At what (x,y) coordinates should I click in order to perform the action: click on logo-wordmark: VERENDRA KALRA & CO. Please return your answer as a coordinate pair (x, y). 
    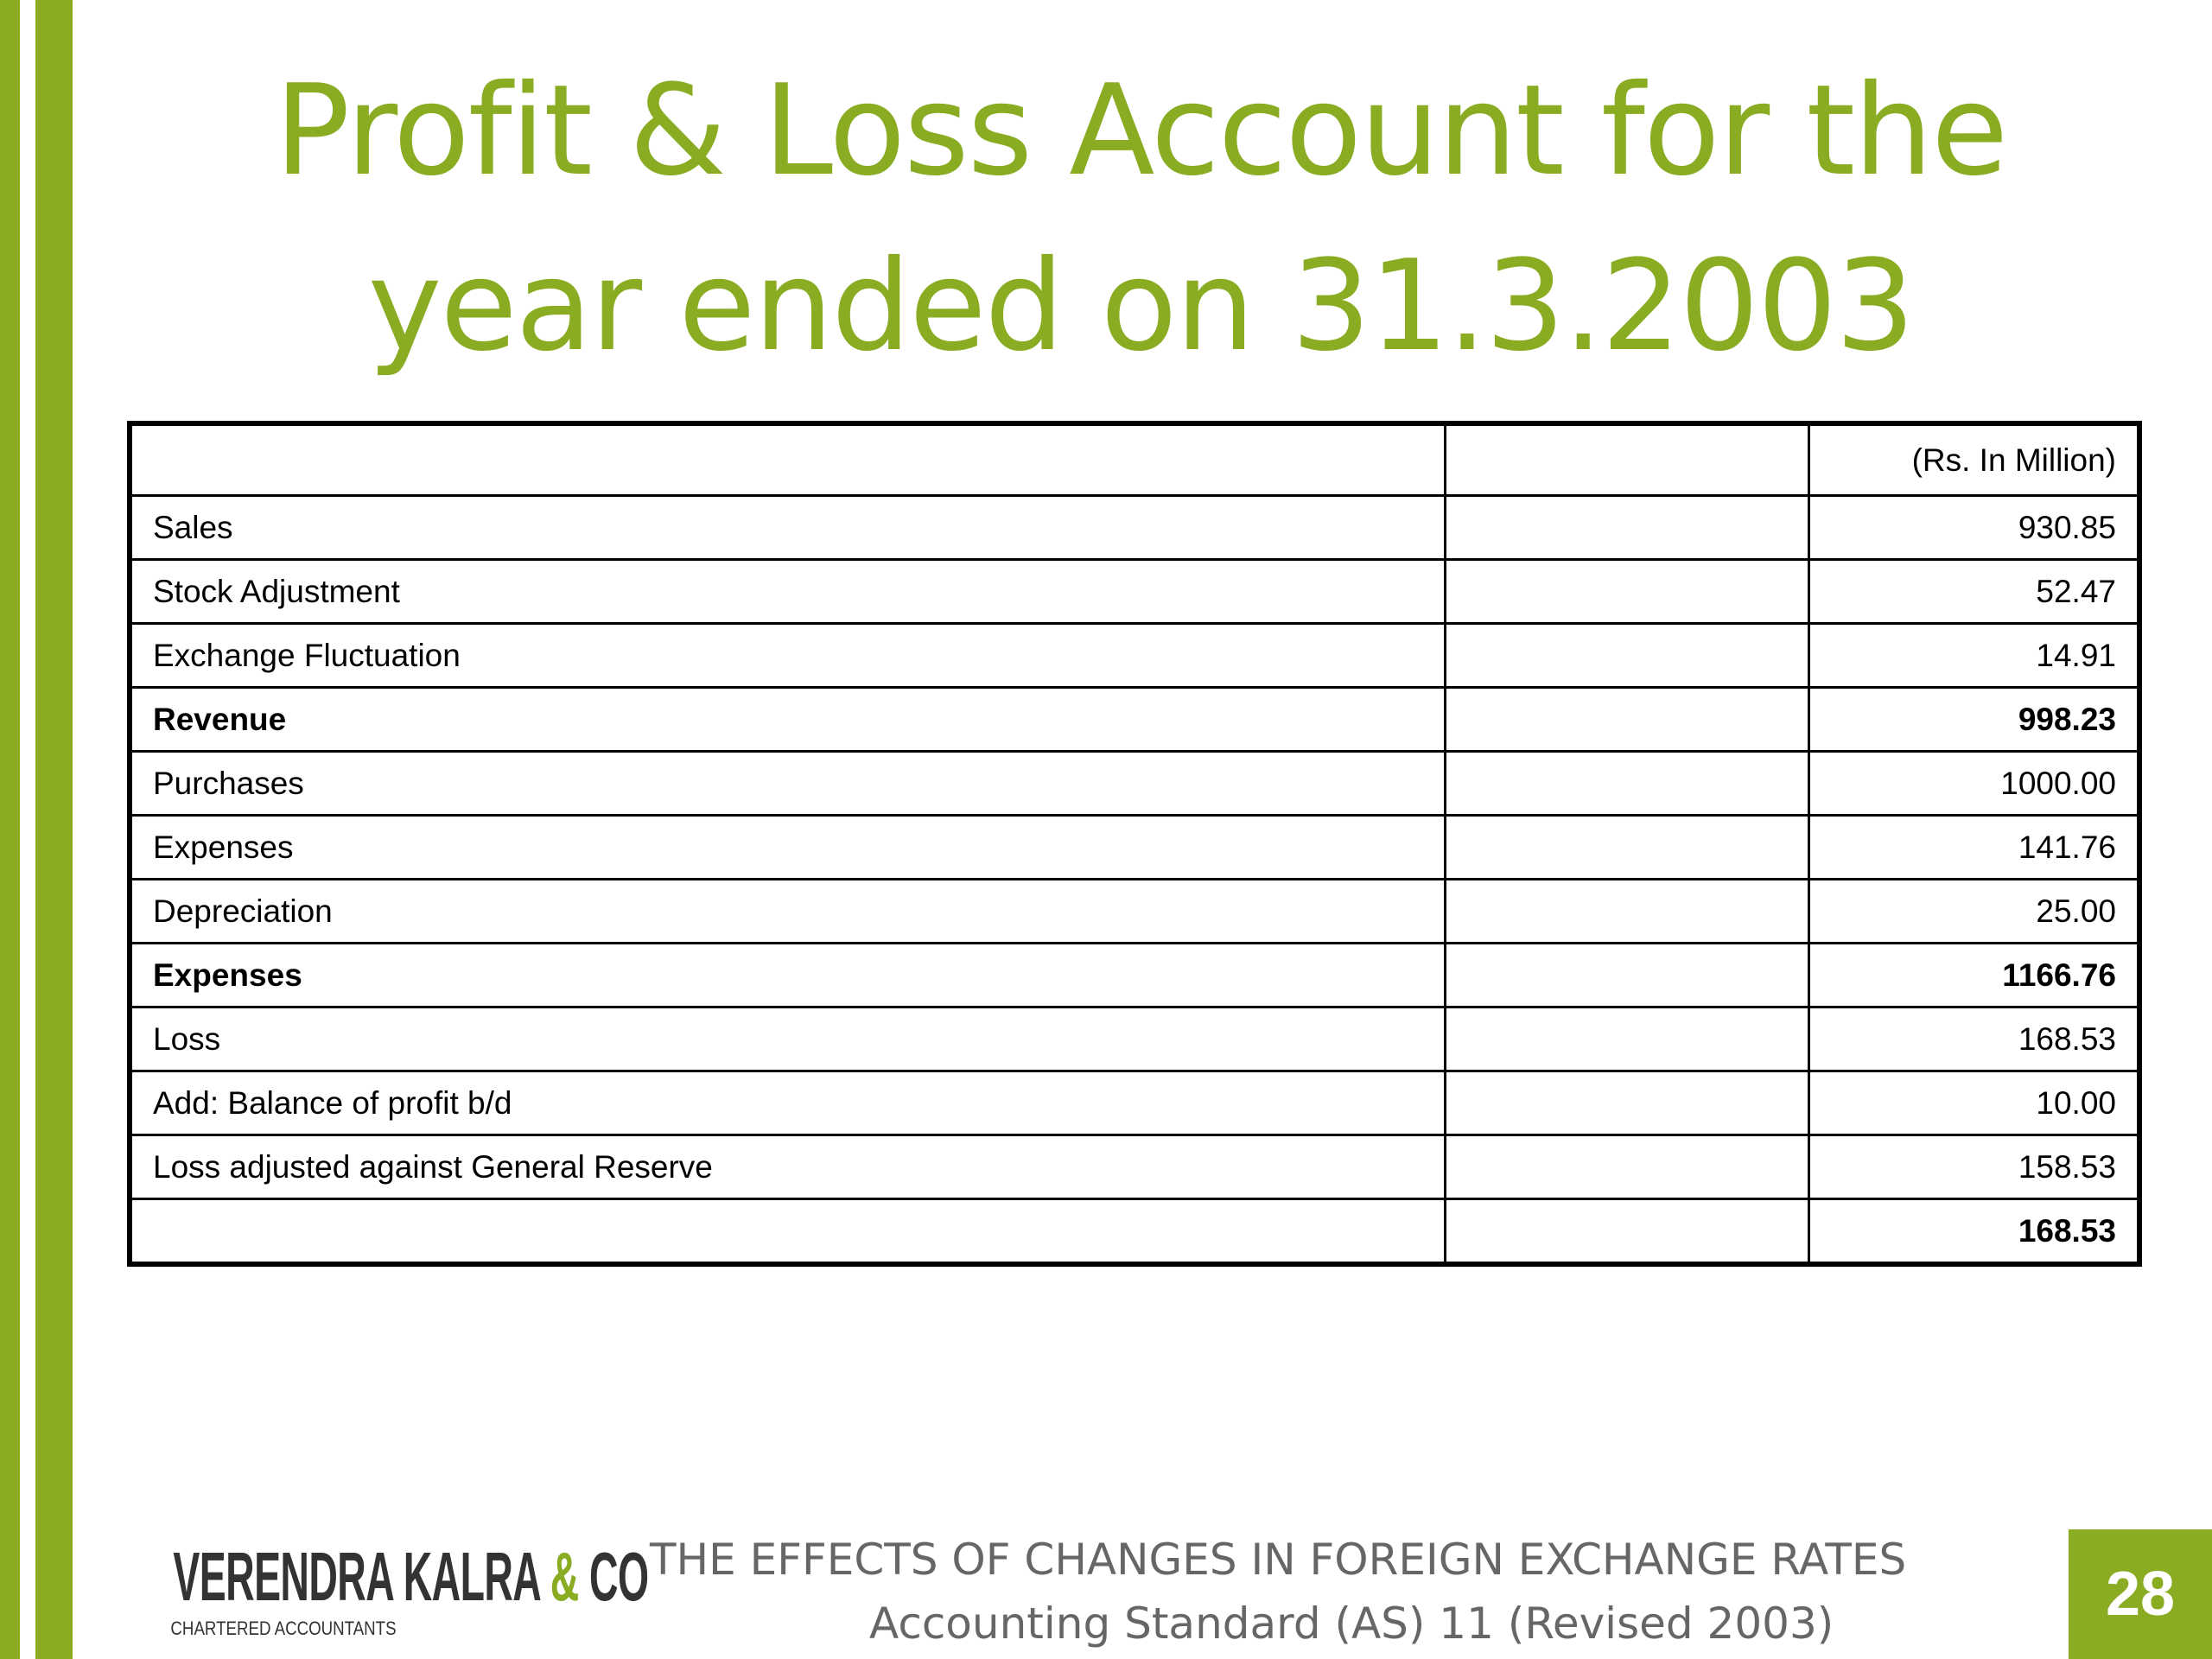
    Looking at the image, I should click on (411, 1577).